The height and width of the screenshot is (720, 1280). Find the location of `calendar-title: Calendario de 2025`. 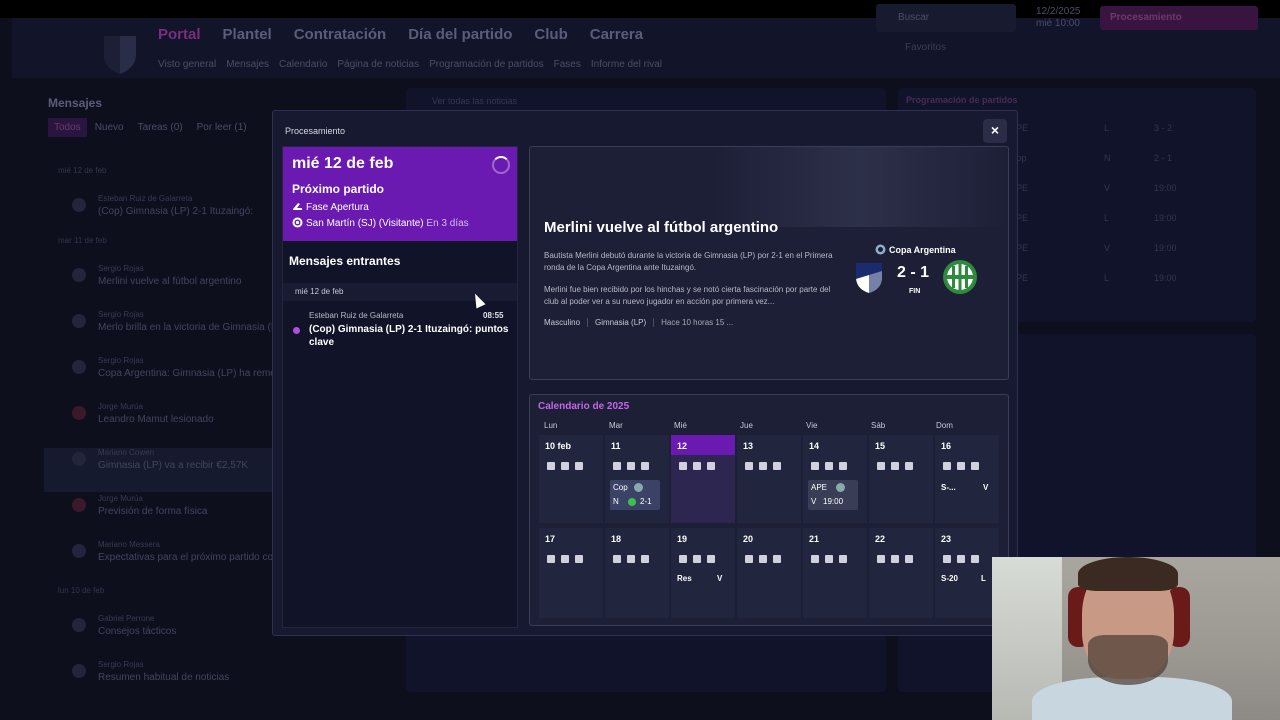

calendar-title: Calendario de 2025 is located at coordinates (584, 406).